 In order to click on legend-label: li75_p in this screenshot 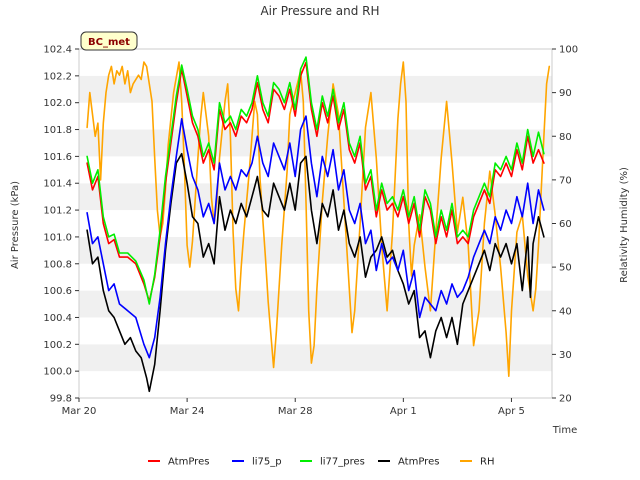, I will do `click(267, 462)`.